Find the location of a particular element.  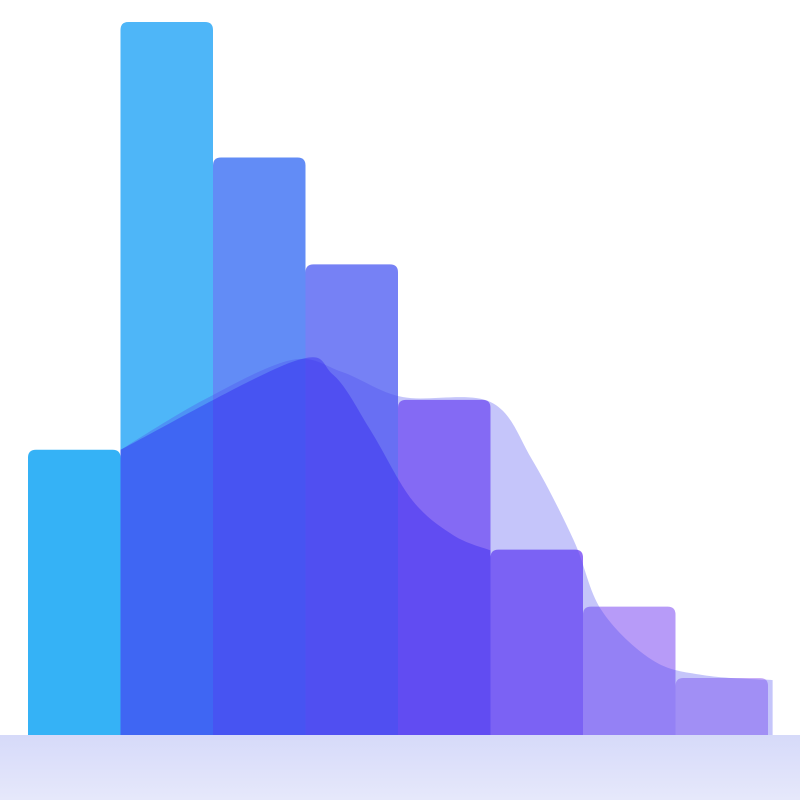

baseline-band is located at coordinates (400, 767).